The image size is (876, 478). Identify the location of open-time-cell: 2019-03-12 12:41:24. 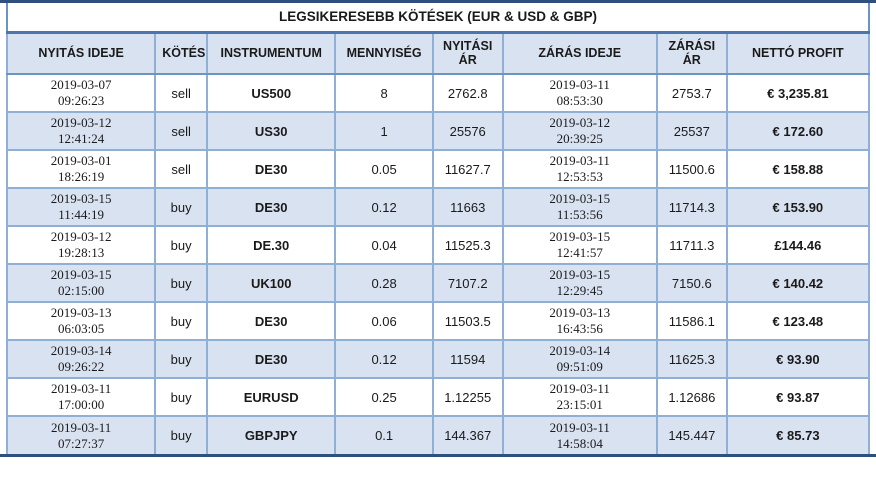
(81, 131).